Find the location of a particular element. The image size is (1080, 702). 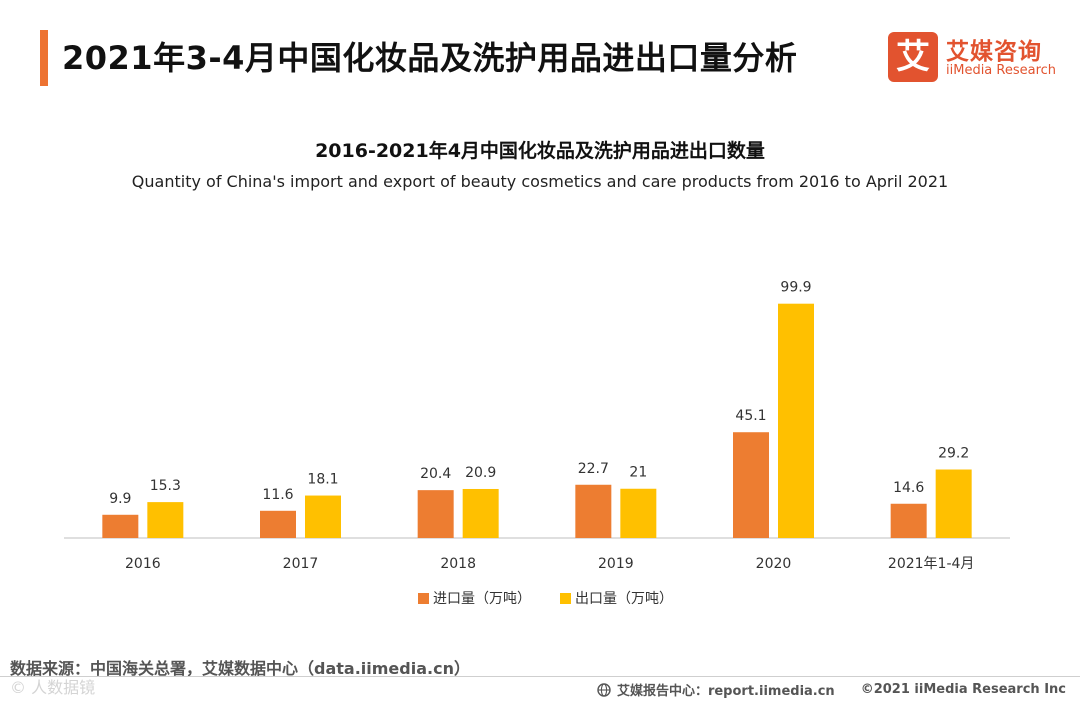

x-tick-label-2: 2018 is located at coordinates (458, 564).